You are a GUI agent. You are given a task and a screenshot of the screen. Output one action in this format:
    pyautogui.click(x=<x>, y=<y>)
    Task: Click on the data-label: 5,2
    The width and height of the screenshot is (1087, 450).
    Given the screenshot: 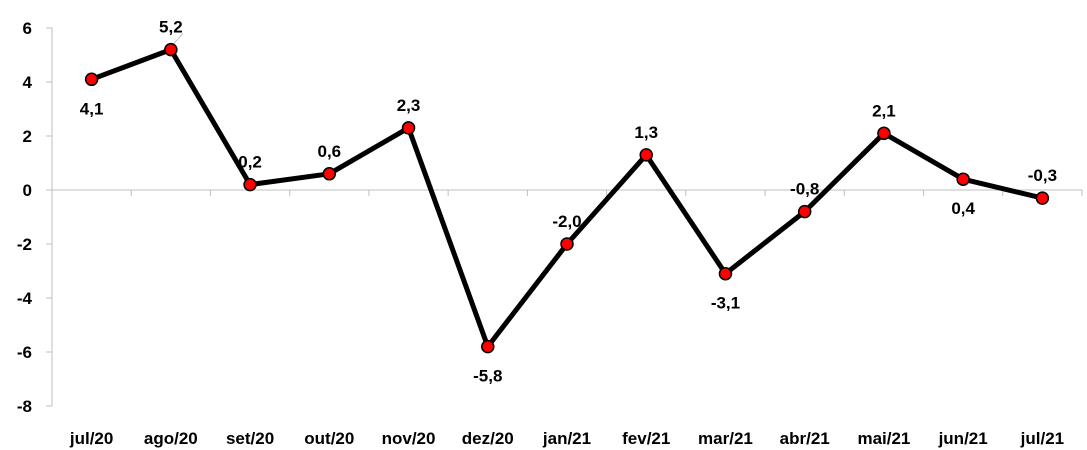 What is the action you would take?
    pyautogui.click(x=171, y=27)
    